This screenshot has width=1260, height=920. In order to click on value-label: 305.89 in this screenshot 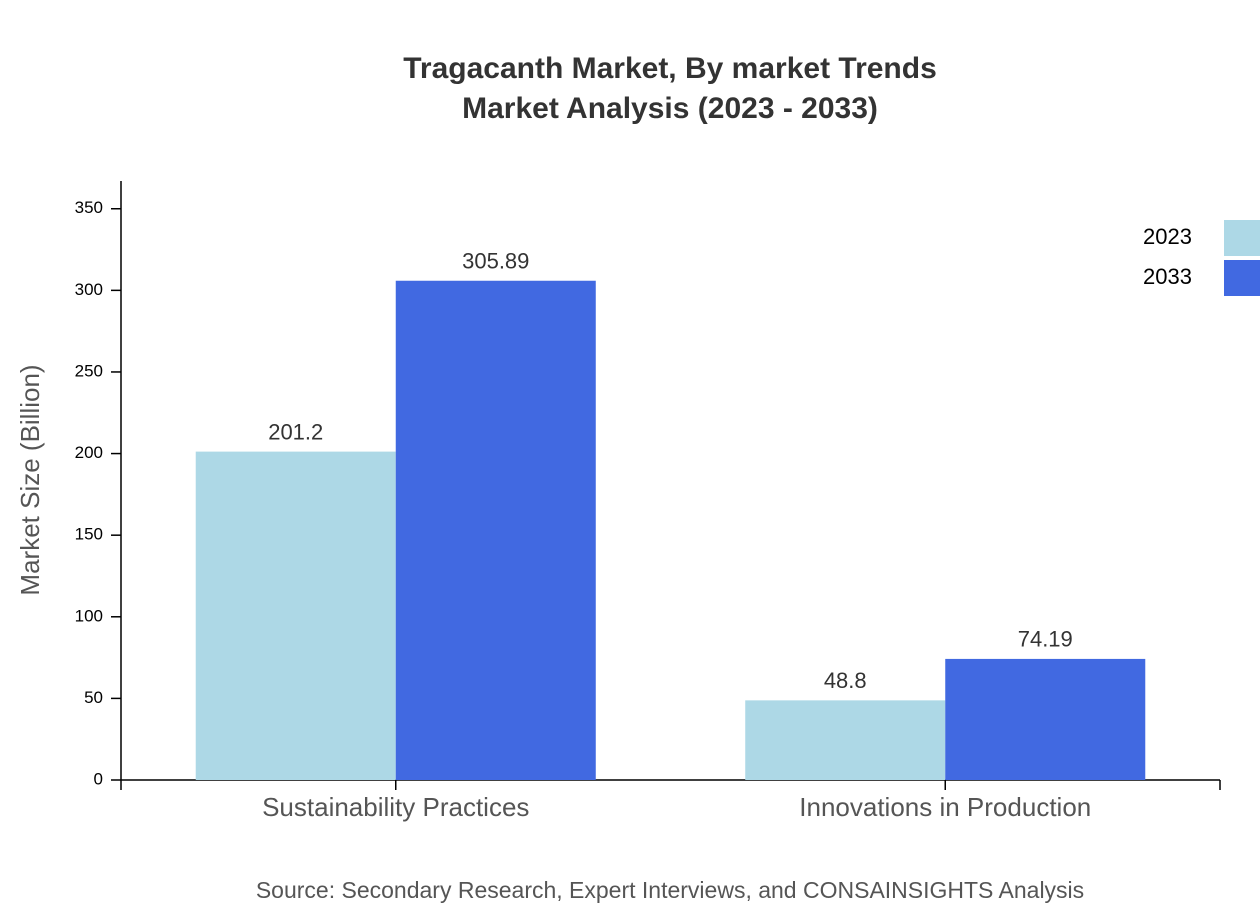, I will do `click(495, 261)`.